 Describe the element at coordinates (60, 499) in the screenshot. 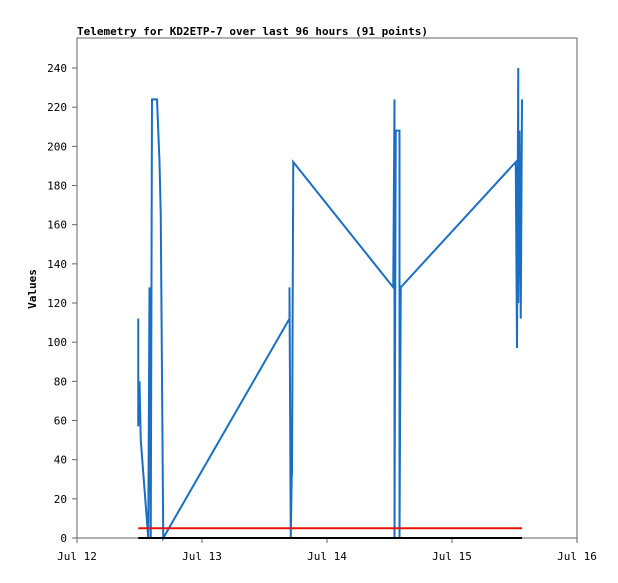

I see `y-tick-label: 20` at that location.